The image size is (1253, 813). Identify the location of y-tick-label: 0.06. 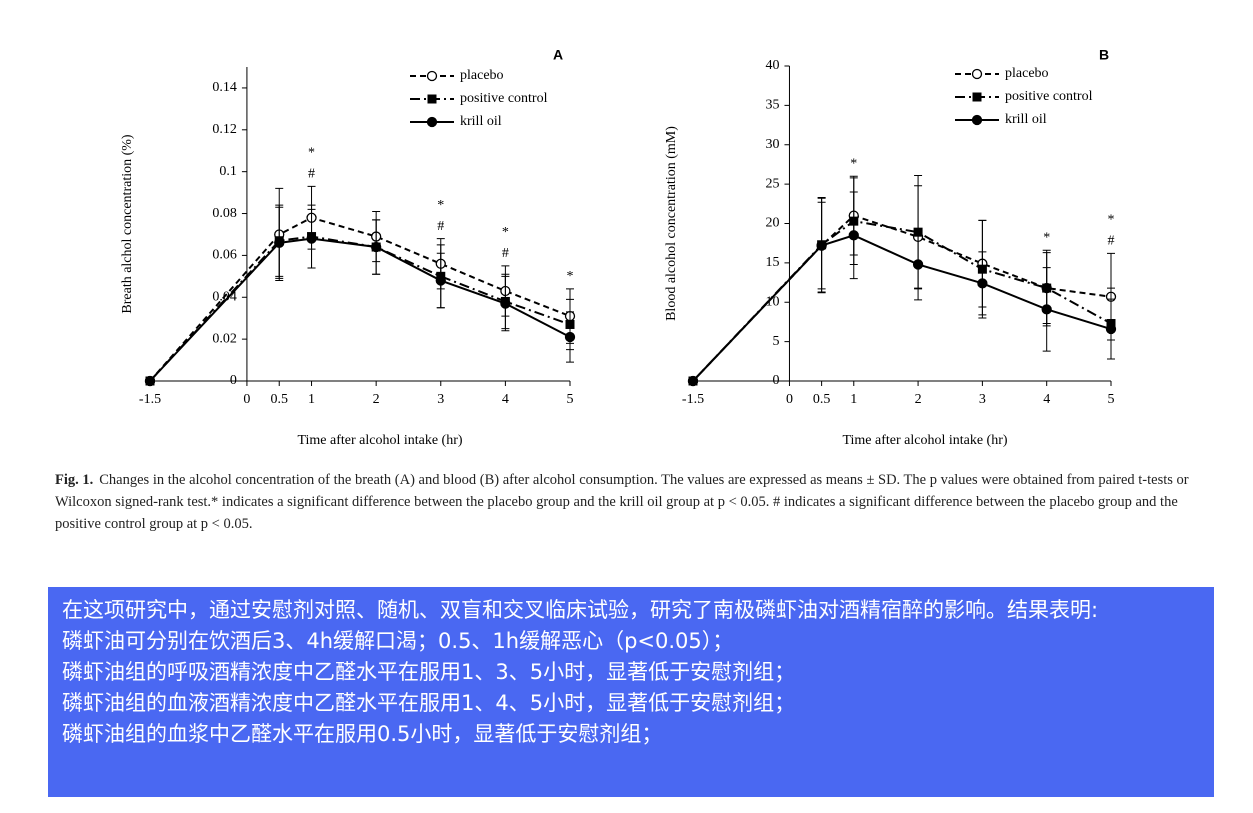
(224, 255).